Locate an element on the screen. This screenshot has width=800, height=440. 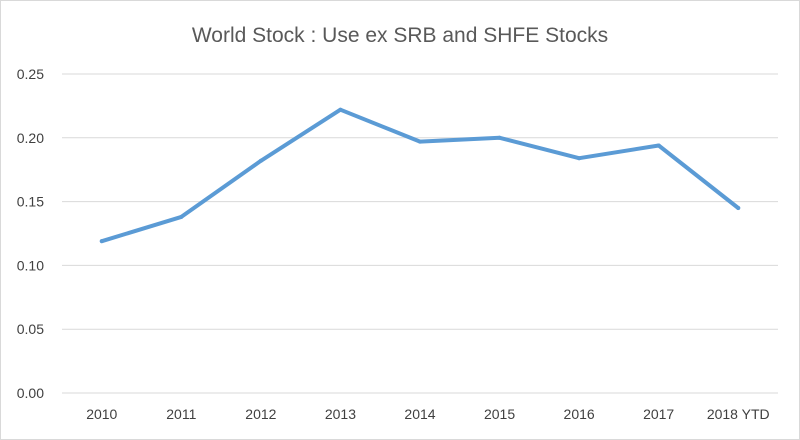
x-tick-label: 2015 is located at coordinates (499, 414).